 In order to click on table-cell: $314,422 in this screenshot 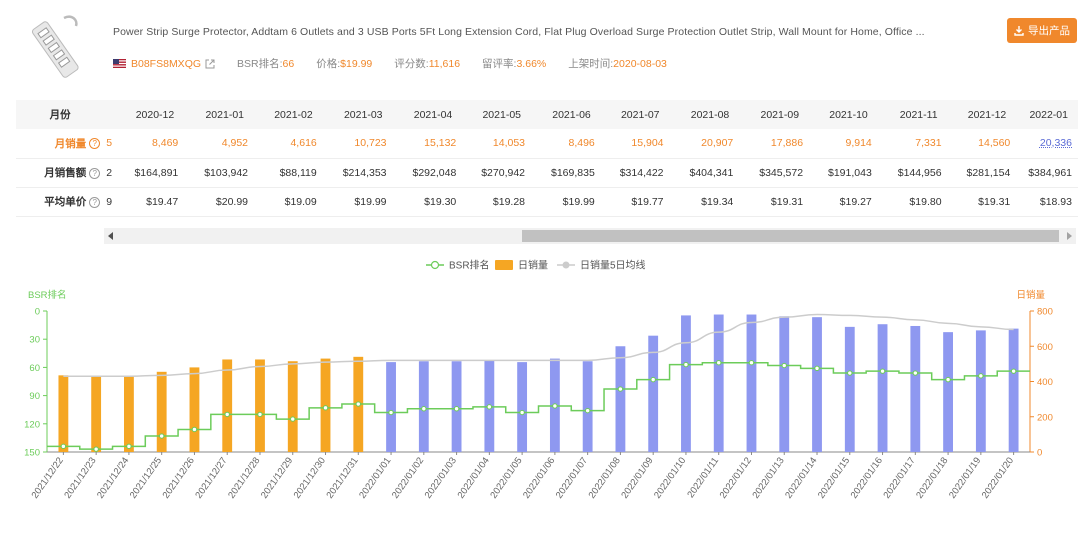, I will do `click(635, 173)`.